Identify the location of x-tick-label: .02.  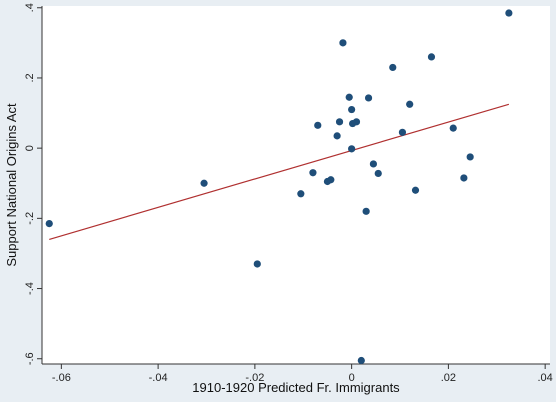
(448, 378).